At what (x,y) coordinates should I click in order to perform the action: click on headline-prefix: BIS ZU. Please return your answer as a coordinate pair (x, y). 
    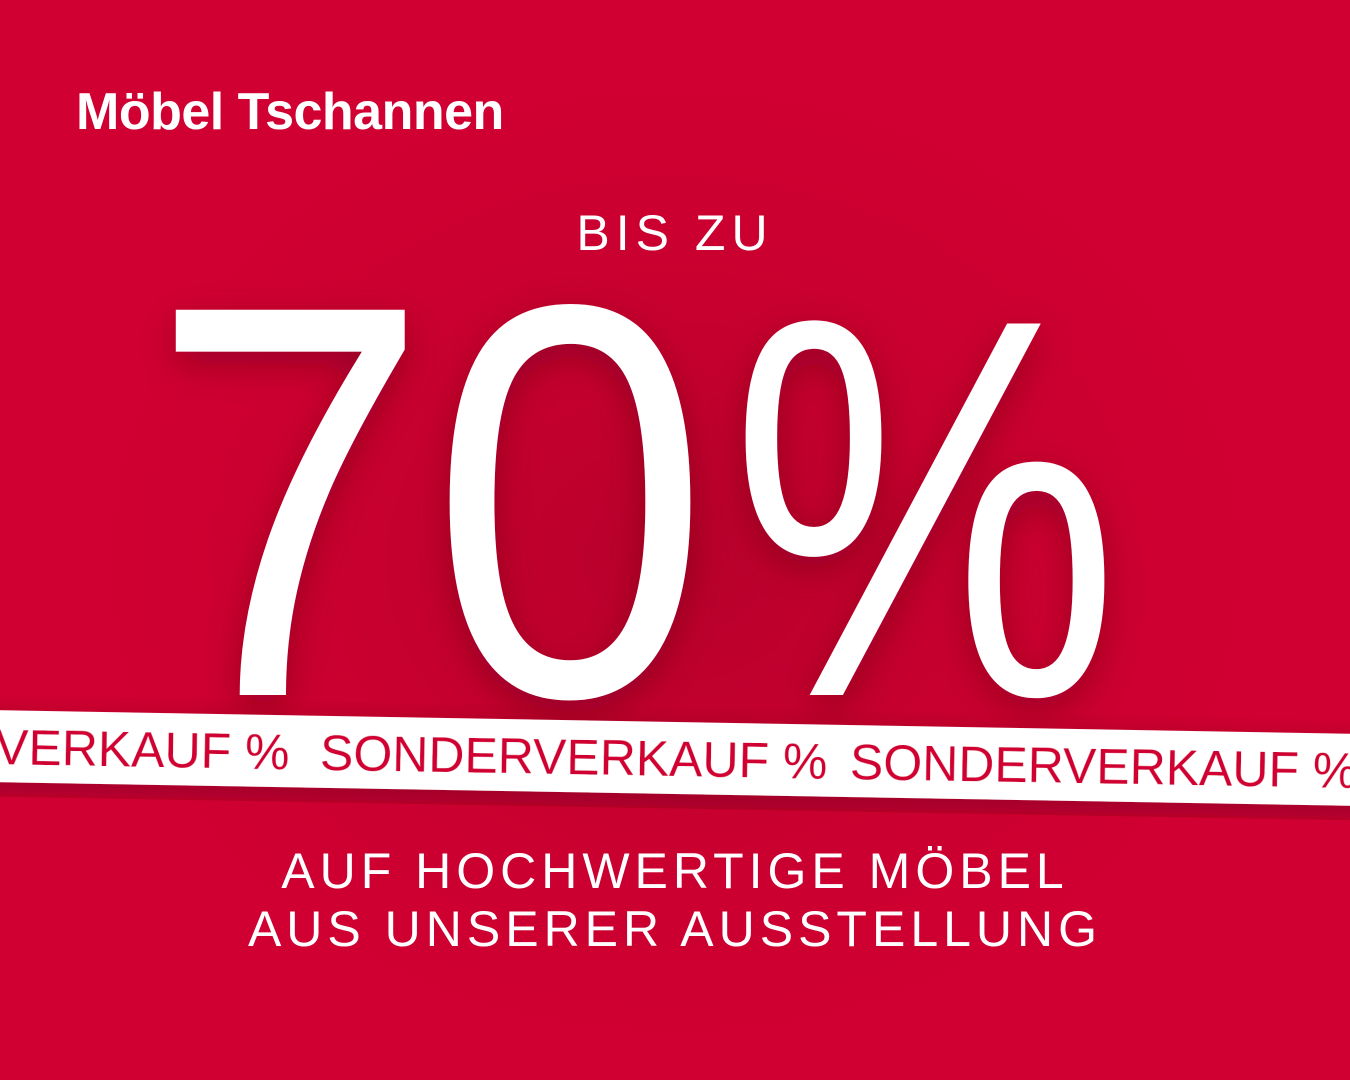
    Looking at the image, I should click on (675, 233).